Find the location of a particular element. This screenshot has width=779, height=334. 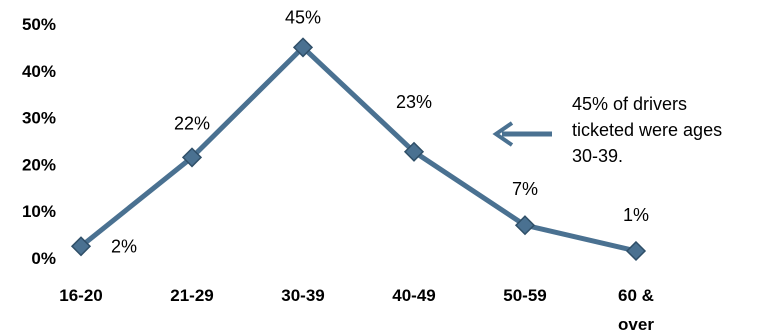

data-label: 45% is located at coordinates (303, 17).